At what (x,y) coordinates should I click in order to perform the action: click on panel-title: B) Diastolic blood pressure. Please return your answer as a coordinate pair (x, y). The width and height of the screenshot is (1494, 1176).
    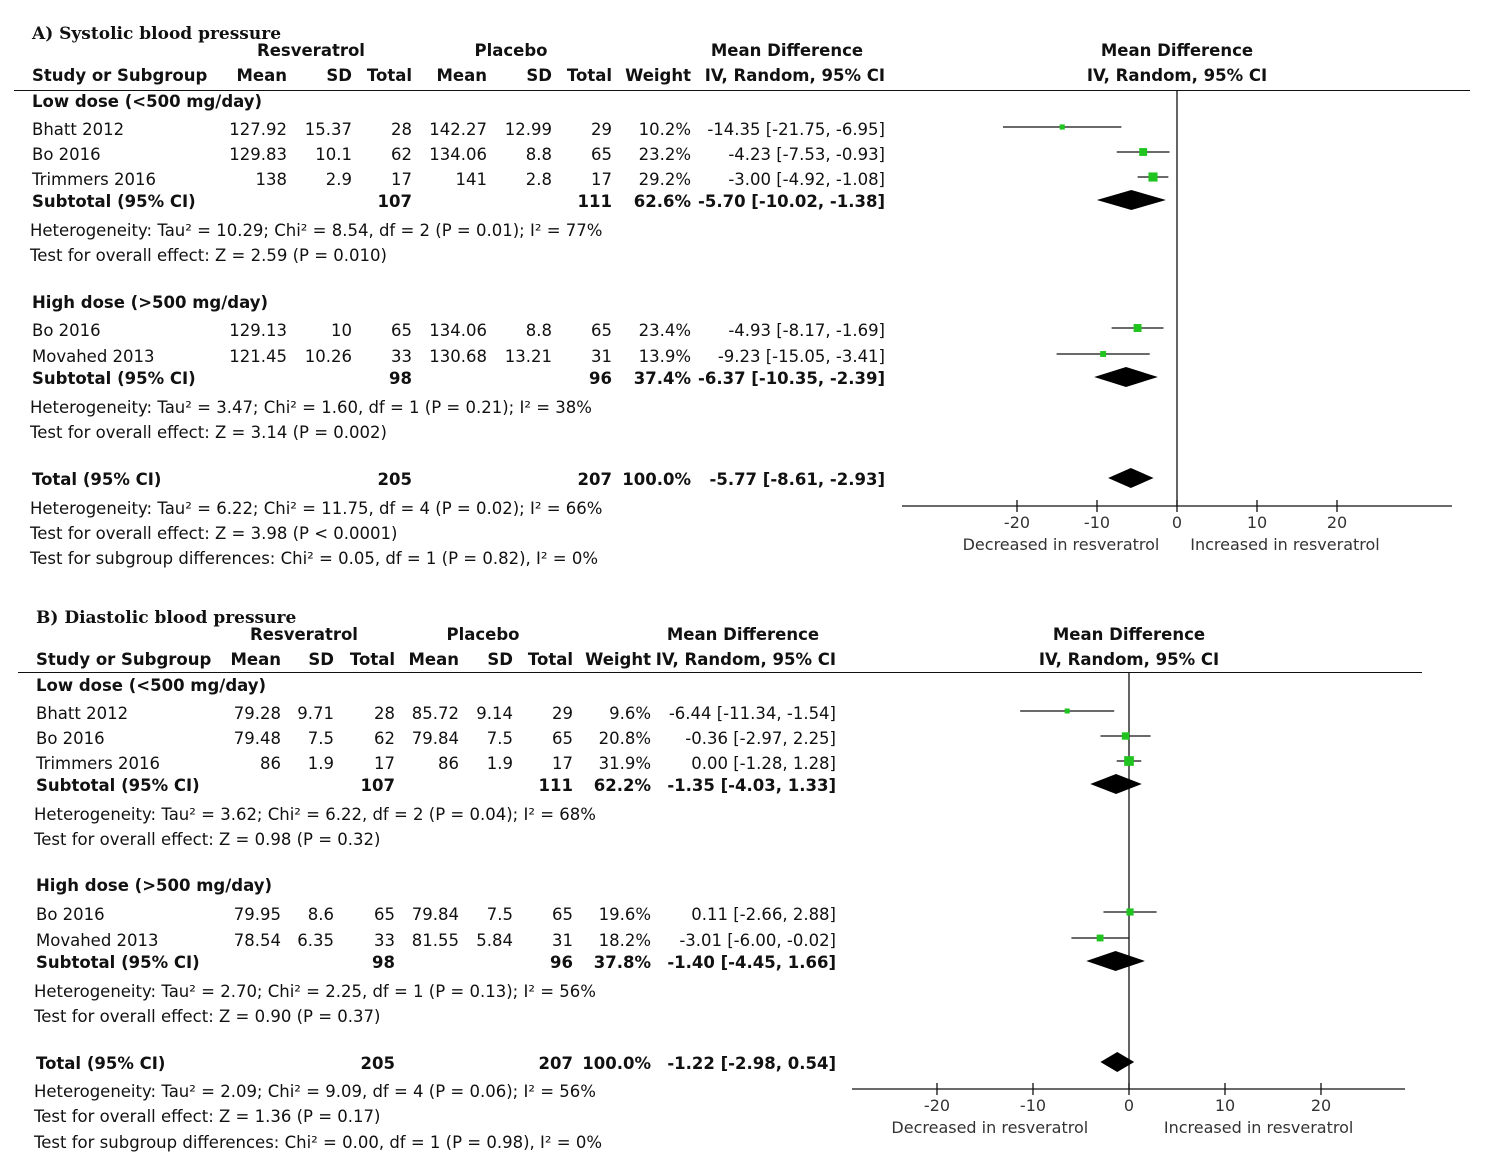
    Looking at the image, I should click on (166, 618).